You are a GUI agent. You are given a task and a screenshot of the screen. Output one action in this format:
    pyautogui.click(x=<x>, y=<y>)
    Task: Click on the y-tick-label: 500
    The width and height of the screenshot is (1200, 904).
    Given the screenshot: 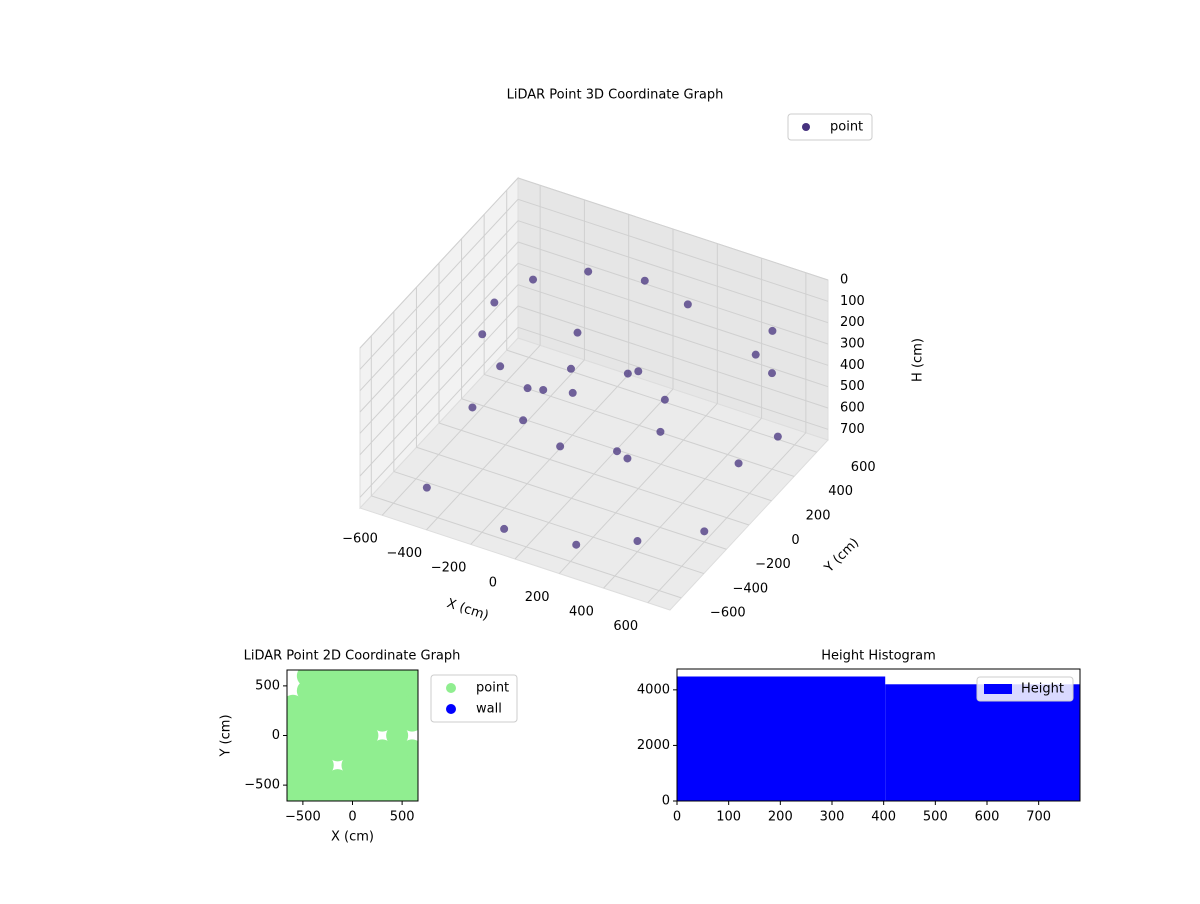 What is the action you would take?
    pyautogui.click(x=267, y=685)
    